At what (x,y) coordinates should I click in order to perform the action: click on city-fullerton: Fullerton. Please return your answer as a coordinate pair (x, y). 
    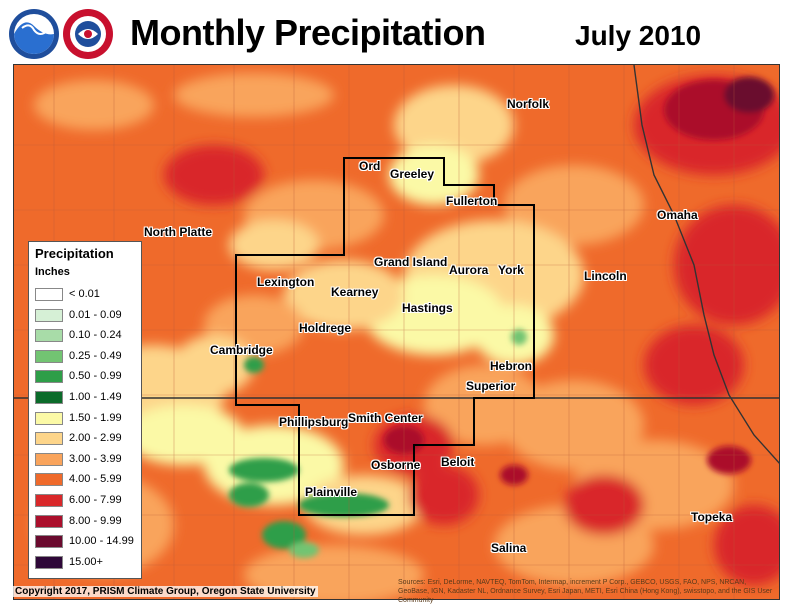
    Looking at the image, I should click on (472, 201).